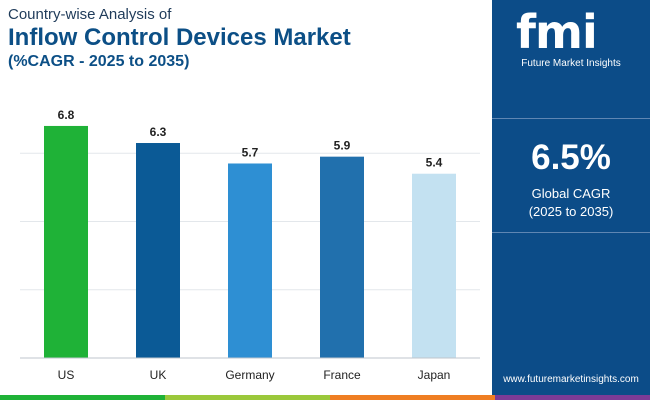 The image size is (650, 400). I want to click on chart-title: Inflow Control Devices Market, so click(179, 37).